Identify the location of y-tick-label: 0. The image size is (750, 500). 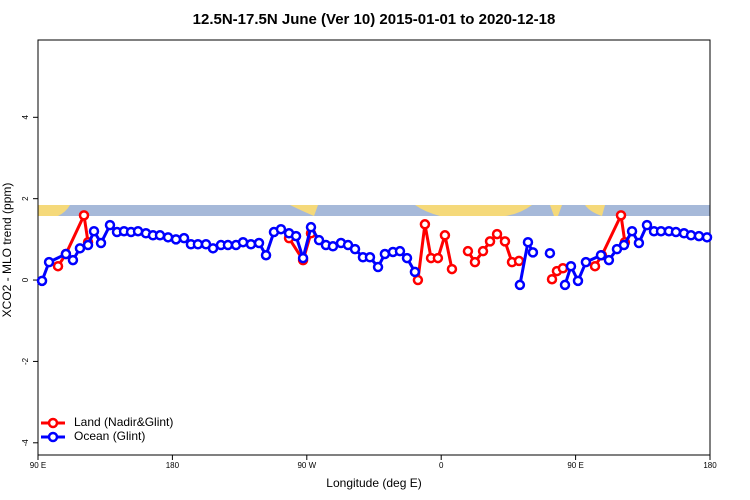
(25, 279).